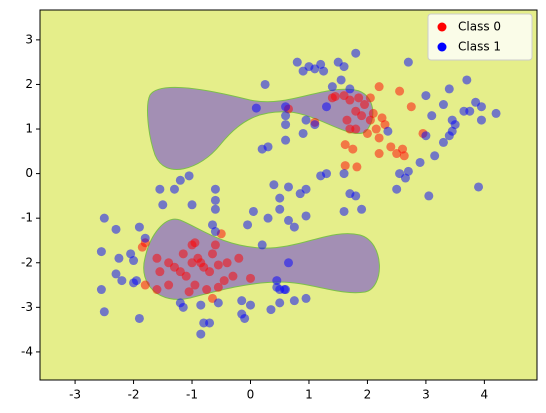 The height and width of the screenshot is (413, 546). What do you see at coordinates (75, 395) in the screenshot?
I see `x-tick-label: -3` at bounding box center [75, 395].